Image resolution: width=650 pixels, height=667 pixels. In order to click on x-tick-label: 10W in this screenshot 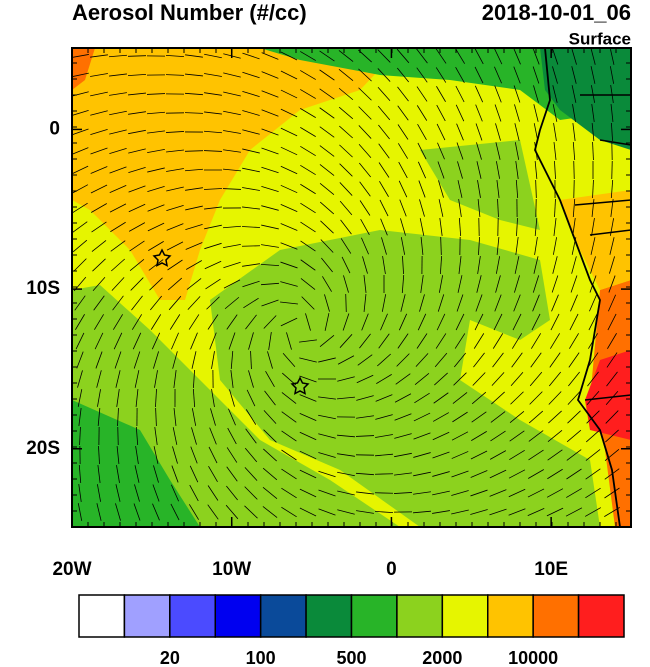, I will do `click(231, 569)`.